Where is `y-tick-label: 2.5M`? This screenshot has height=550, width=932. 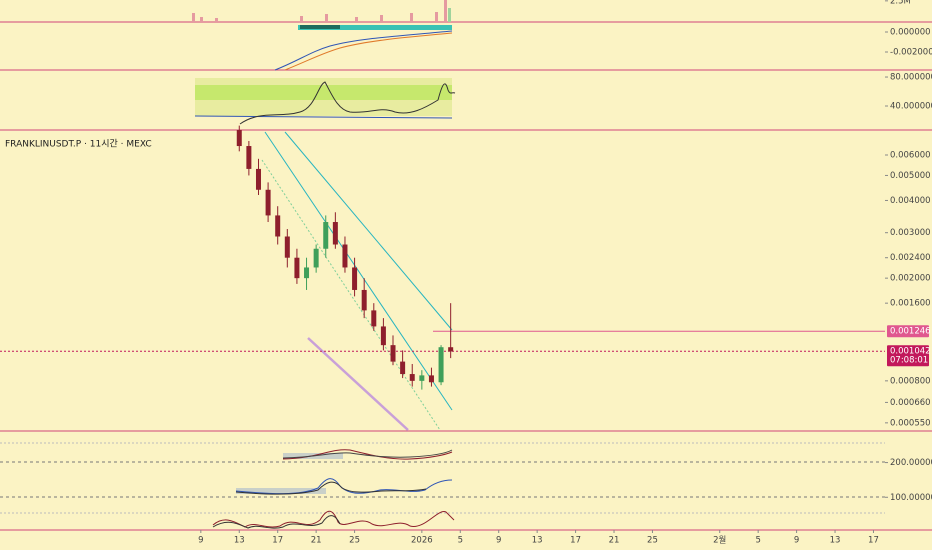
y-tick-label: 2.5M is located at coordinates (900, 3).